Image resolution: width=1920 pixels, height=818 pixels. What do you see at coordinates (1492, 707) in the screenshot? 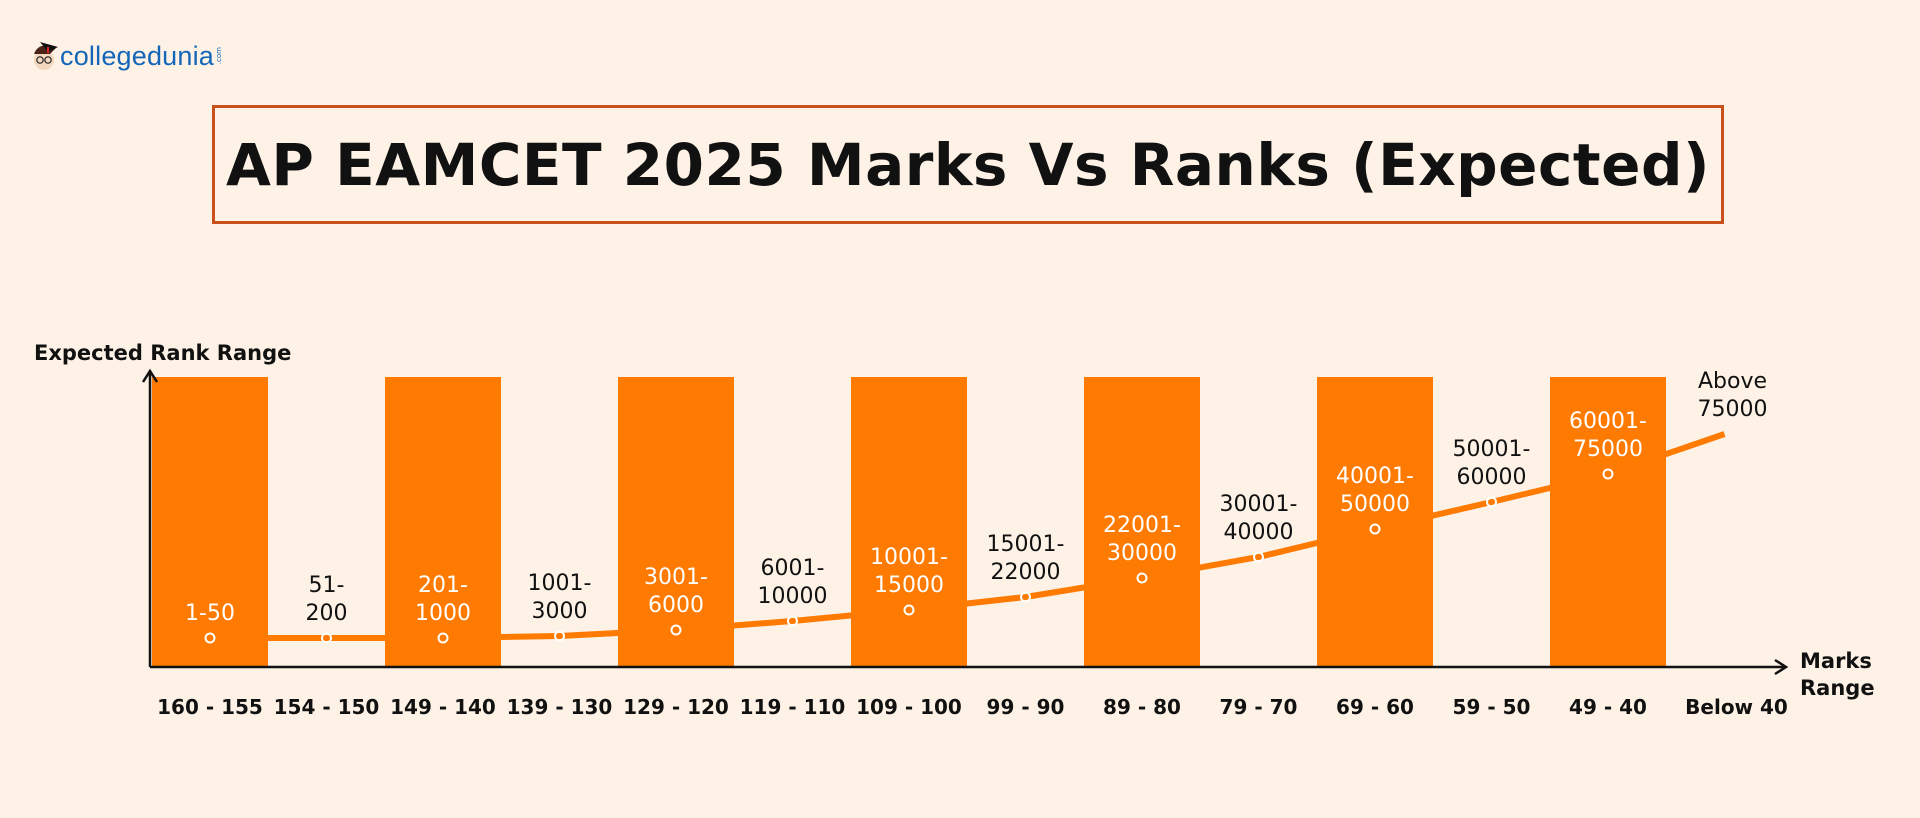
I see `x-tick-label: 59 - 50` at bounding box center [1492, 707].